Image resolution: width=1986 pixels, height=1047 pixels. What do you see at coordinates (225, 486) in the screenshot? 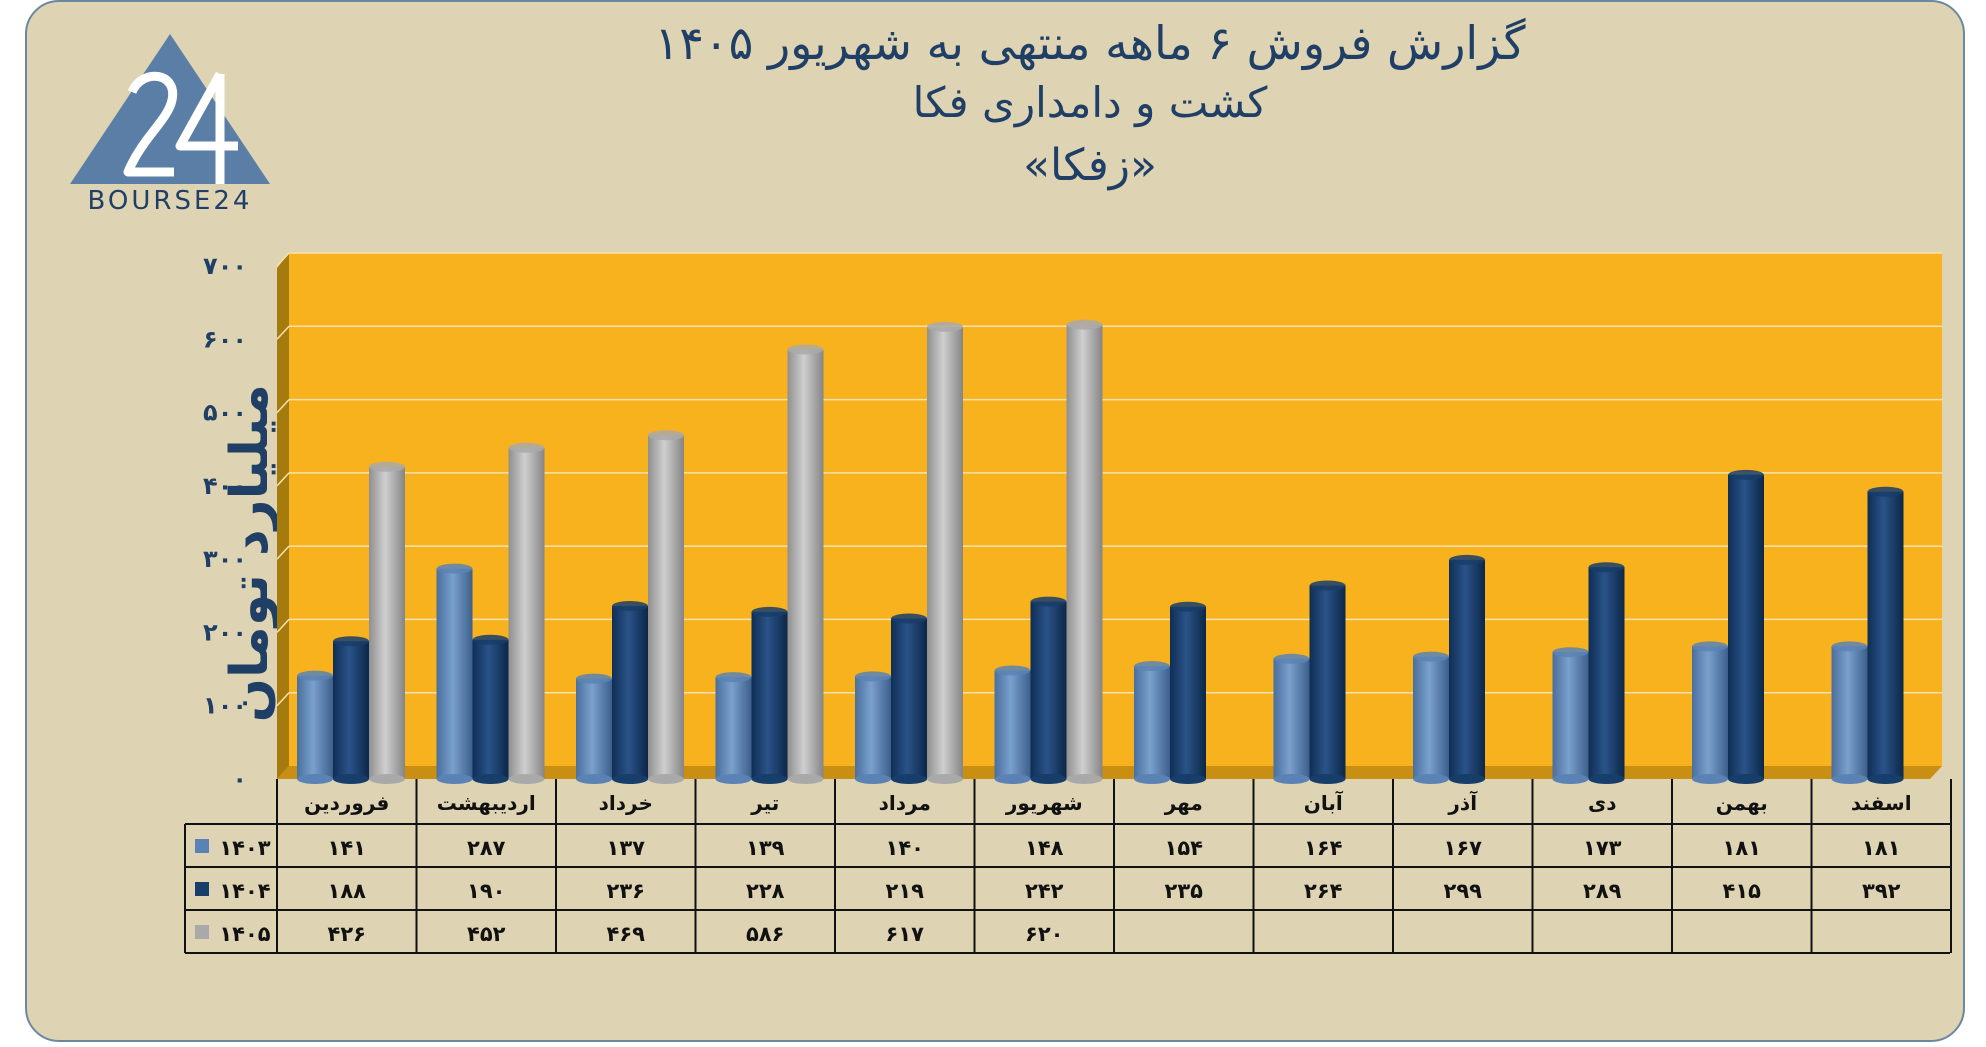
I see `y-tick-label: ۴۰۰` at bounding box center [225, 486].